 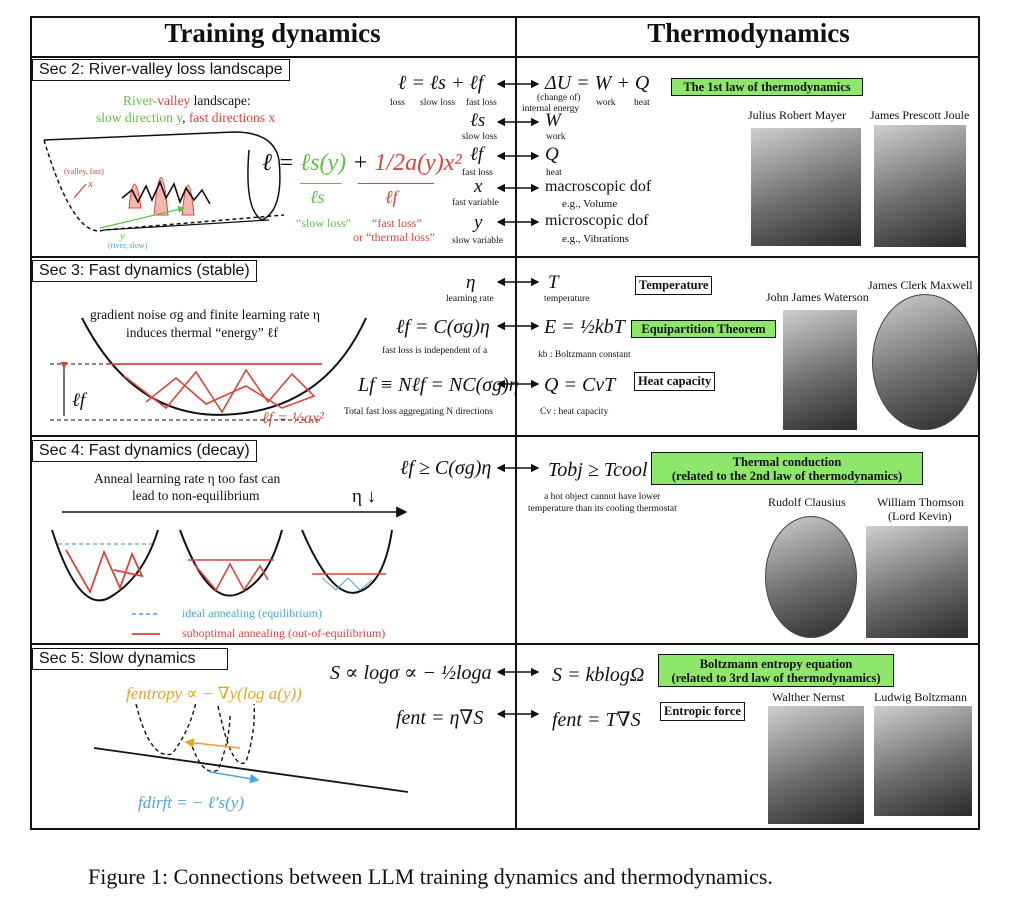 What do you see at coordinates (776, 678) in the screenshot?
I see `boltz-line2: (related to 3rd law of thermodynamics)` at bounding box center [776, 678].